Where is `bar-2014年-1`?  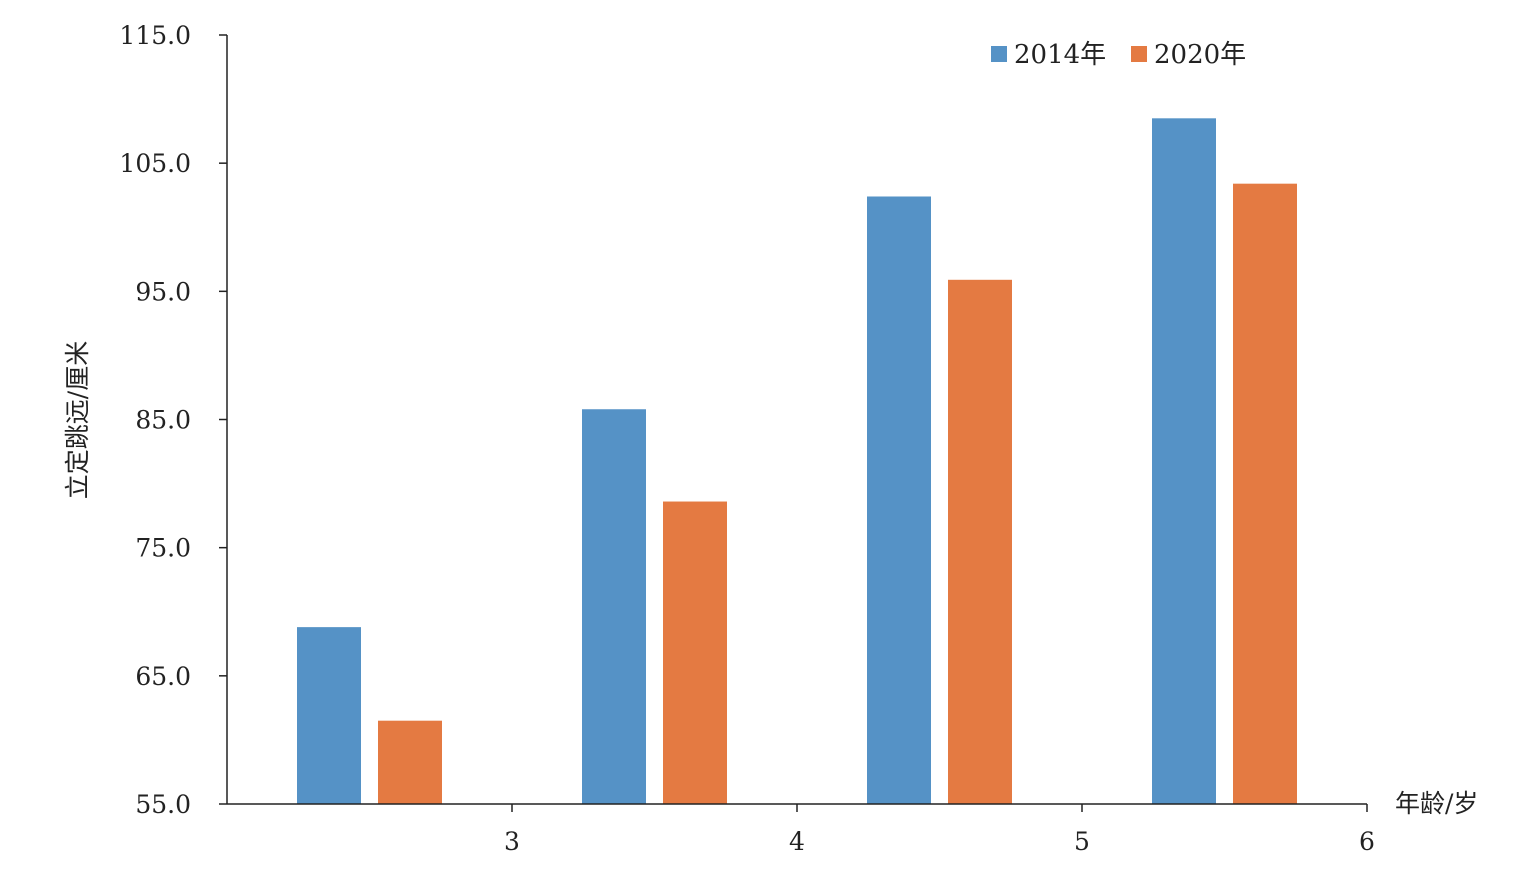
bar-2014年-1 is located at coordinates (614, 606).